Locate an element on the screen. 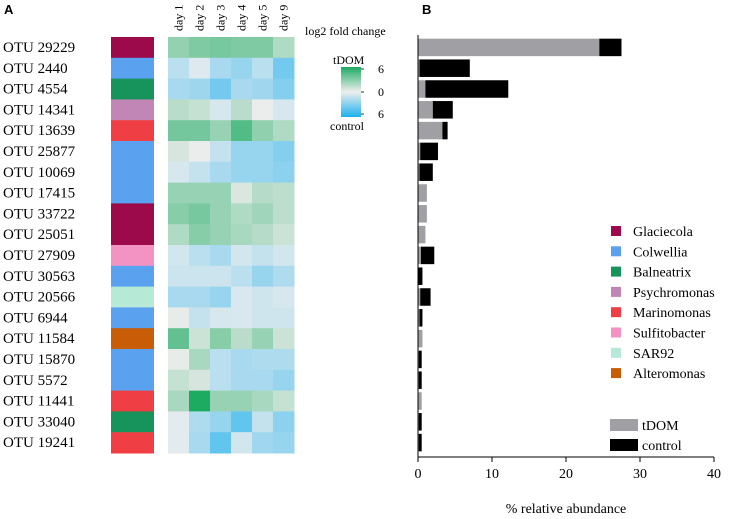  genus-legend-label: Alteromonas is located at coordinates (669, 374).